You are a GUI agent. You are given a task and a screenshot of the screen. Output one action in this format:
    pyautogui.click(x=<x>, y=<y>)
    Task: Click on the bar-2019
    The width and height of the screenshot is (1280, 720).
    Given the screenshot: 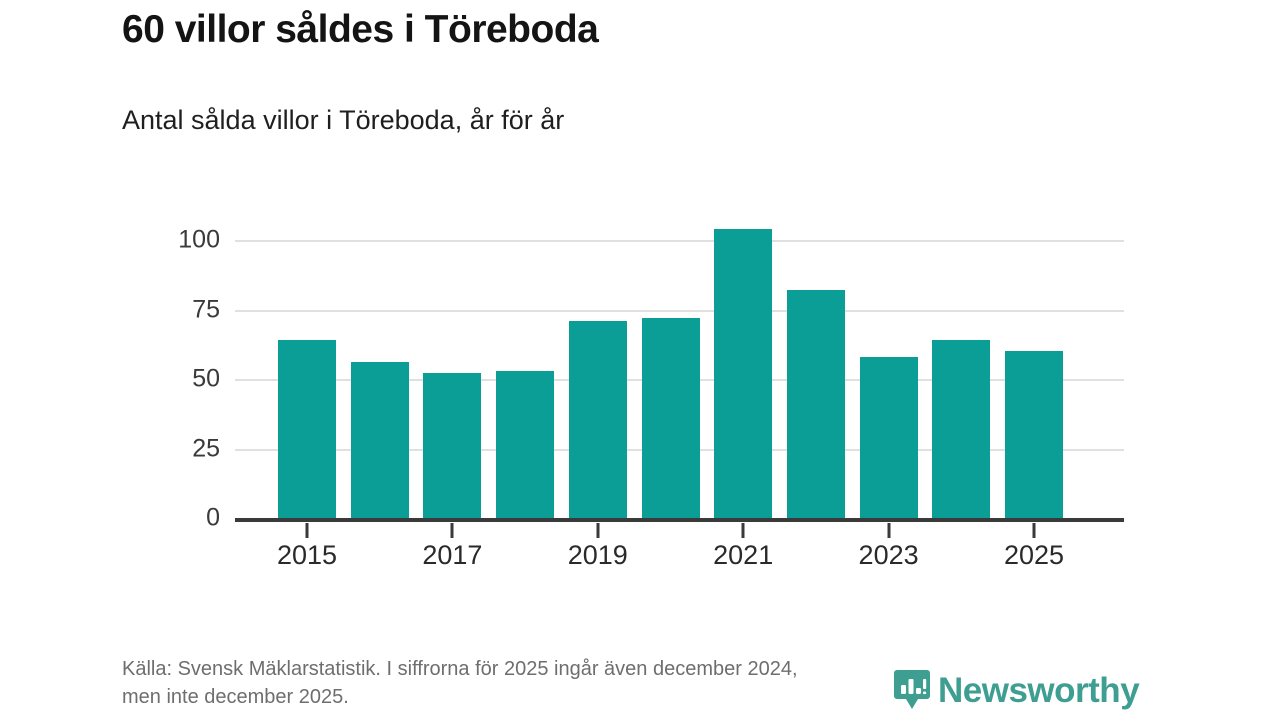 What is the action you would take?
    pyautogui.click(x=597, y=419)
    